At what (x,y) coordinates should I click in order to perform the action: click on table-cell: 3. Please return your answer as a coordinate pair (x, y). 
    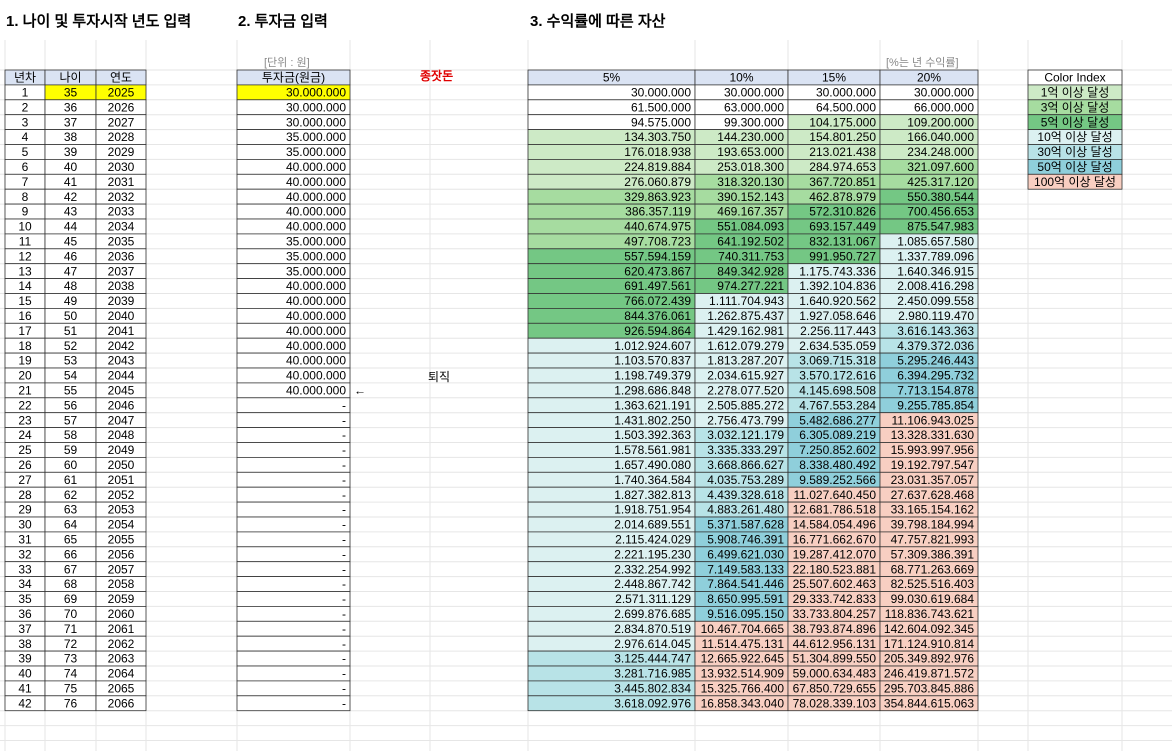
    Looking at the image, I should click on (25, 122).